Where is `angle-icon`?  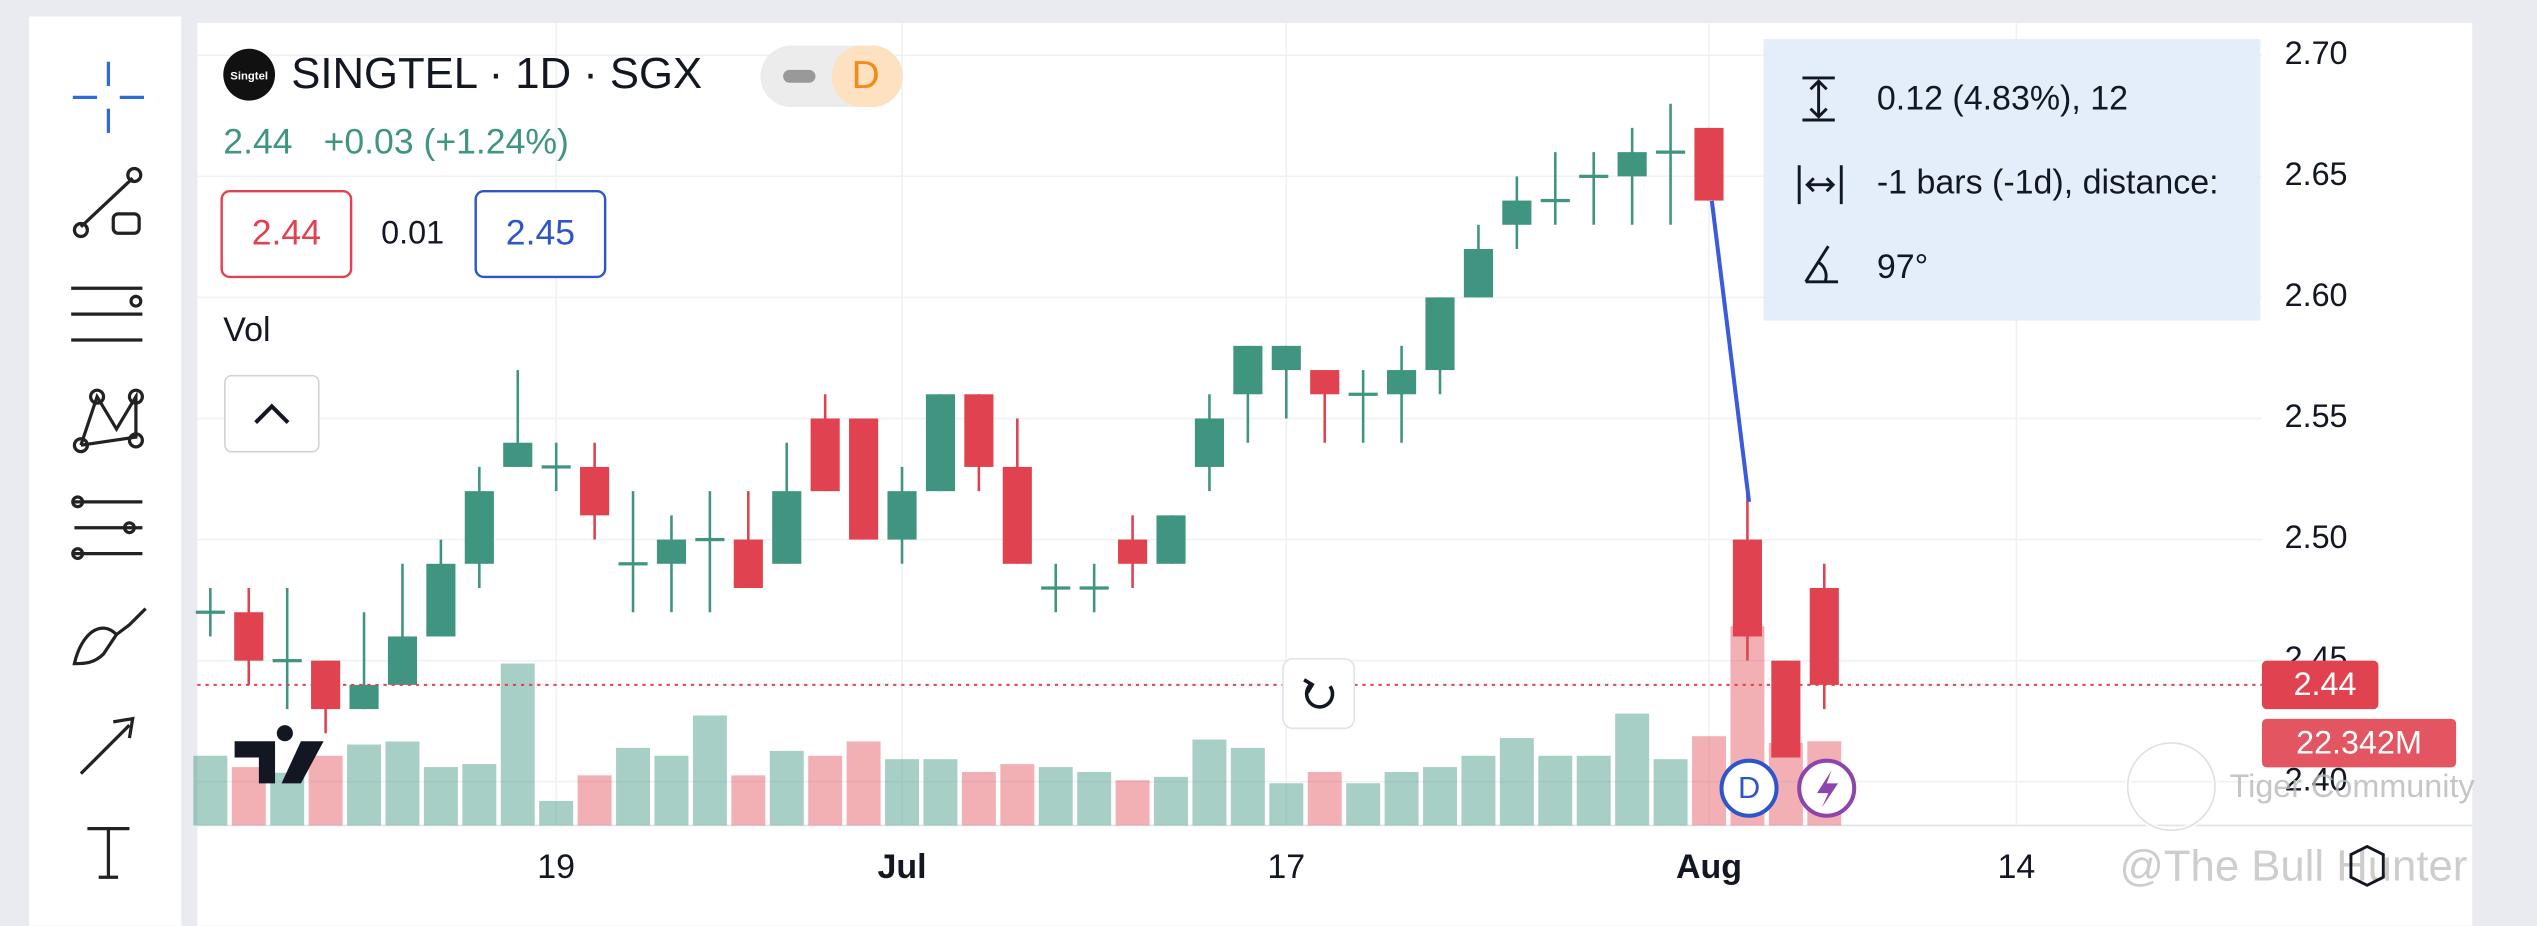
angle-icon is located at coordinates (1821, 264).